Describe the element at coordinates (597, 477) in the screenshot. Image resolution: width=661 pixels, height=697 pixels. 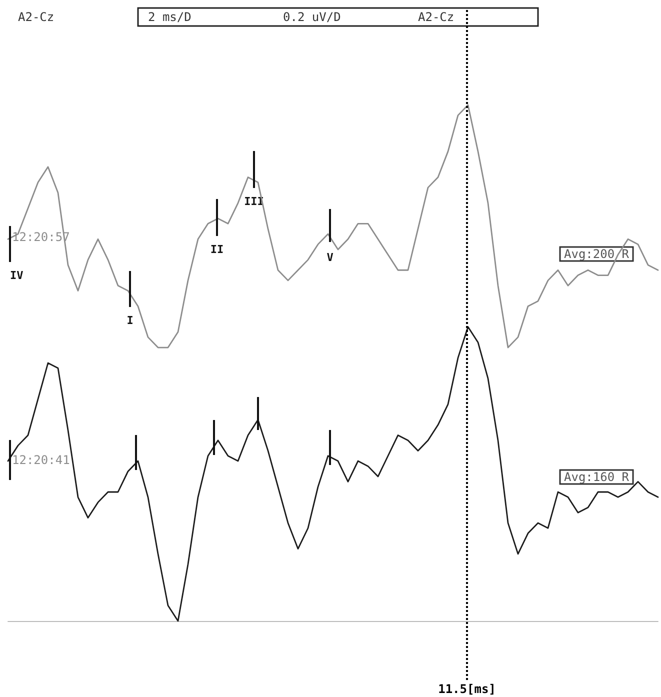
I see `annotation: Avg:160 R` at that location.